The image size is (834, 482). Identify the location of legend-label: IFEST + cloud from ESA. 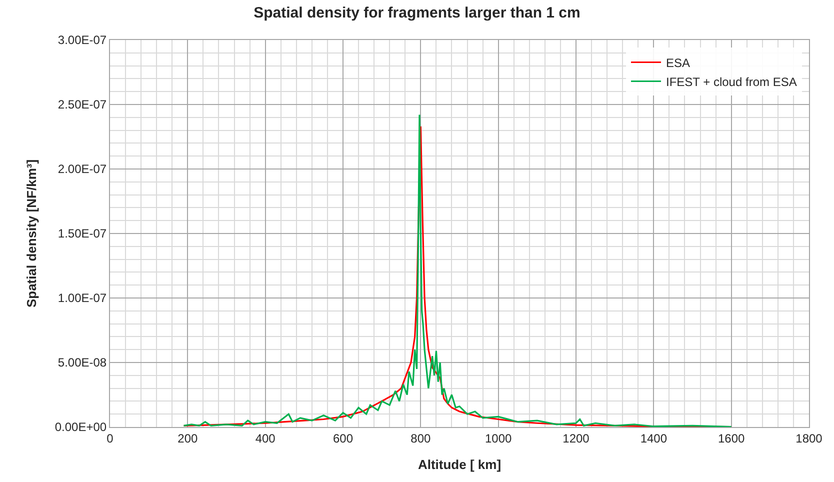
(731, 81).